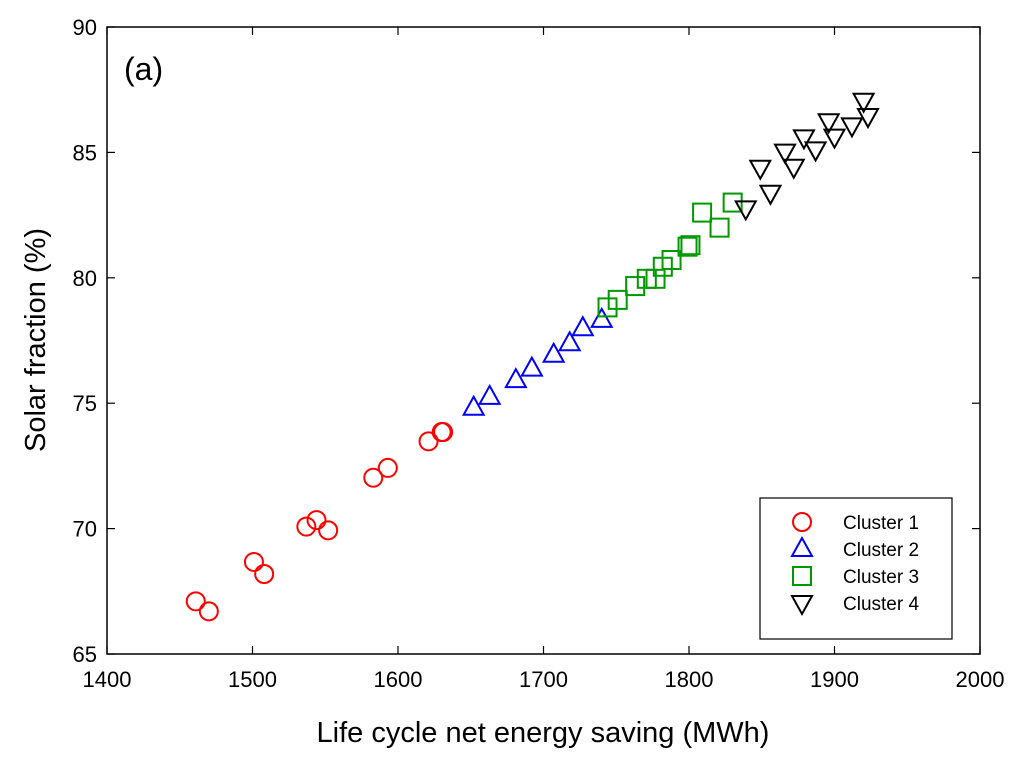 This screenshot has width=1024, height=776. What do you see at coordinates (85, 278) in the screenshot?
I see `y-tick-label: 80` at bounding box center [85, 278].